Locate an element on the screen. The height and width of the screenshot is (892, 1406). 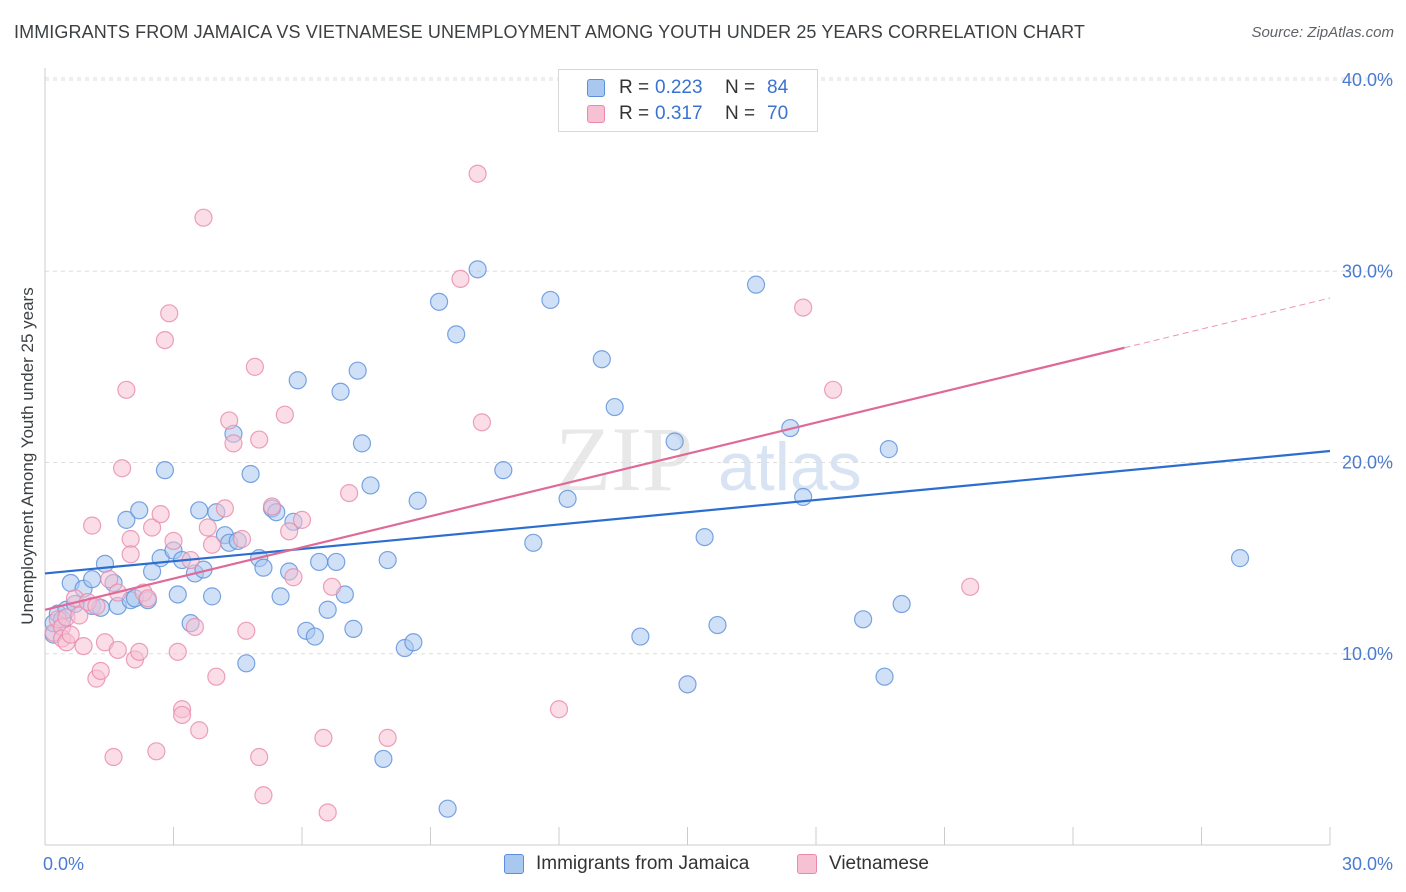
legend-n-label: N = is located at coordinates (740, 113).